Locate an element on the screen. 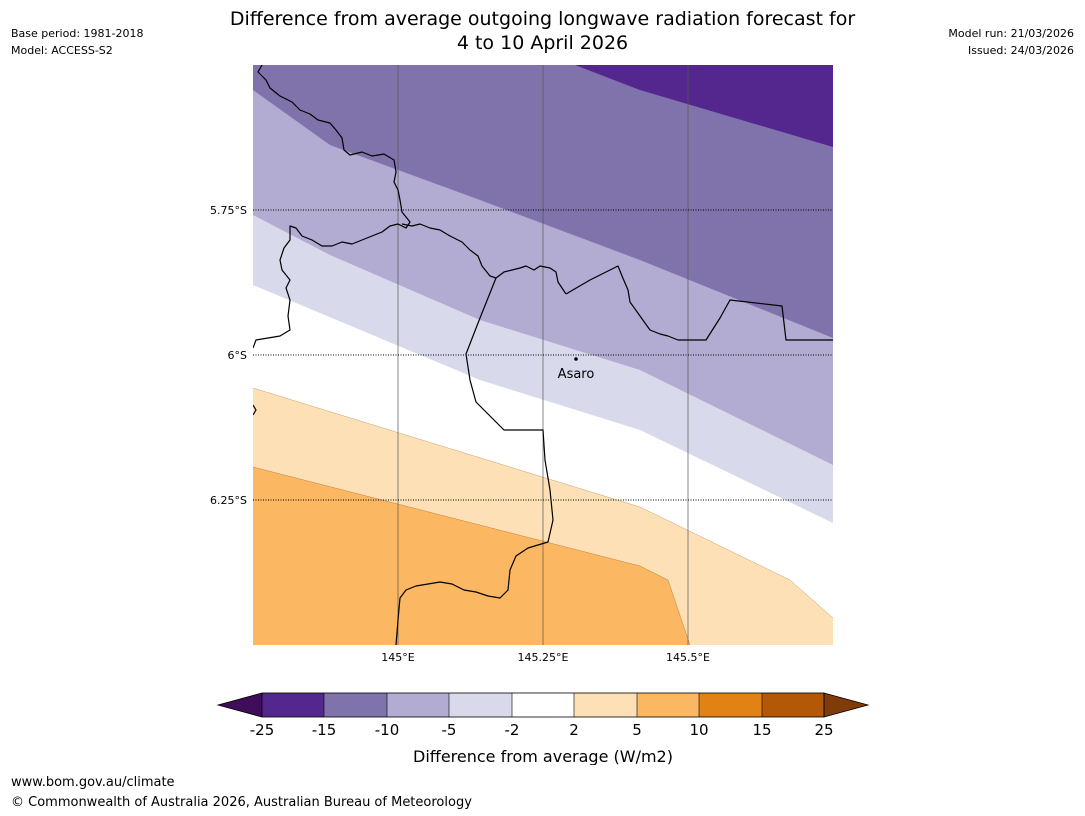 This screenshot has width=1085, height=816. asaro-location-dot is located at coordinates (576, 359).